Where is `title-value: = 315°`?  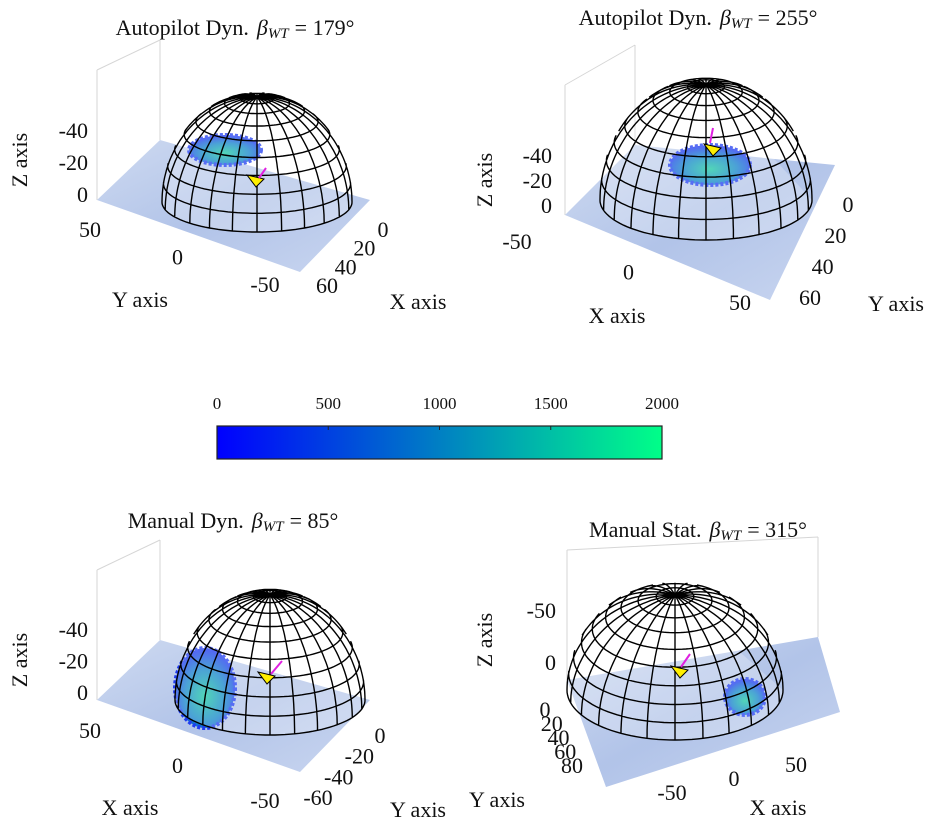 title-value: = 315° is located at coordinates (777, 529).